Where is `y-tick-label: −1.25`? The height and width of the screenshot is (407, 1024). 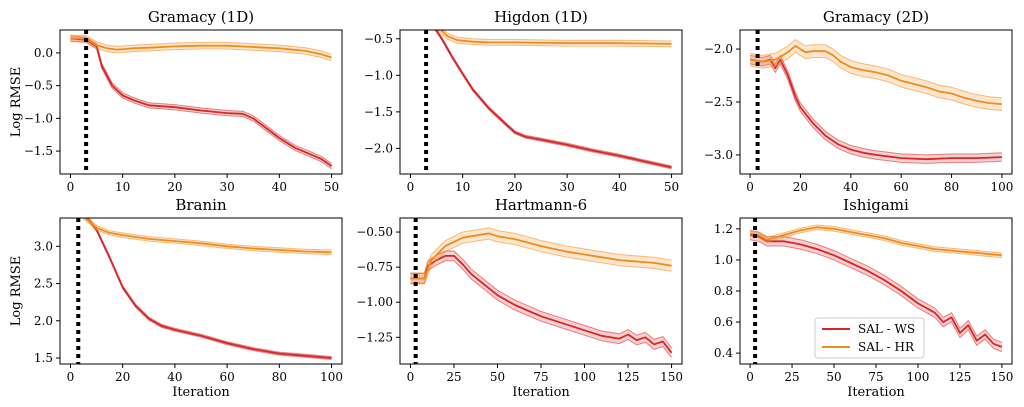
y-tick-label: −1.25 is located at coordinates (374, 337).